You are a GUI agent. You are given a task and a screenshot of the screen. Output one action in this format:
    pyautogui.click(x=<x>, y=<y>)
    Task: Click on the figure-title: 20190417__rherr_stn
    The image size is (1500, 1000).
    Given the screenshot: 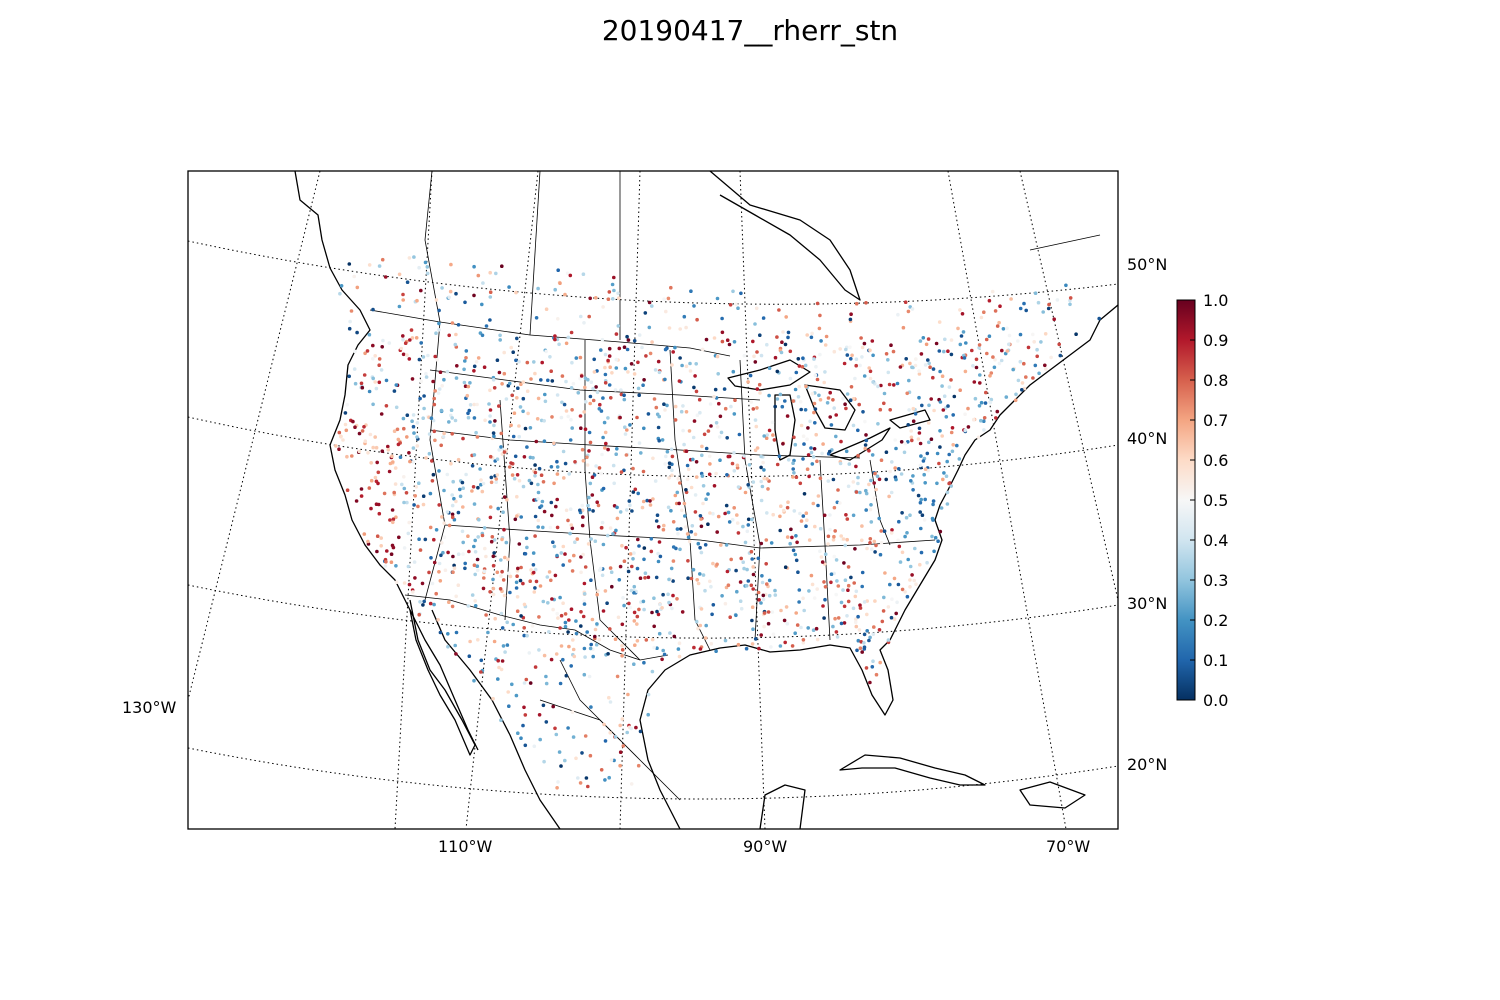 What is the action you would take?
    pyautogui.click(x=750, y=30)
    